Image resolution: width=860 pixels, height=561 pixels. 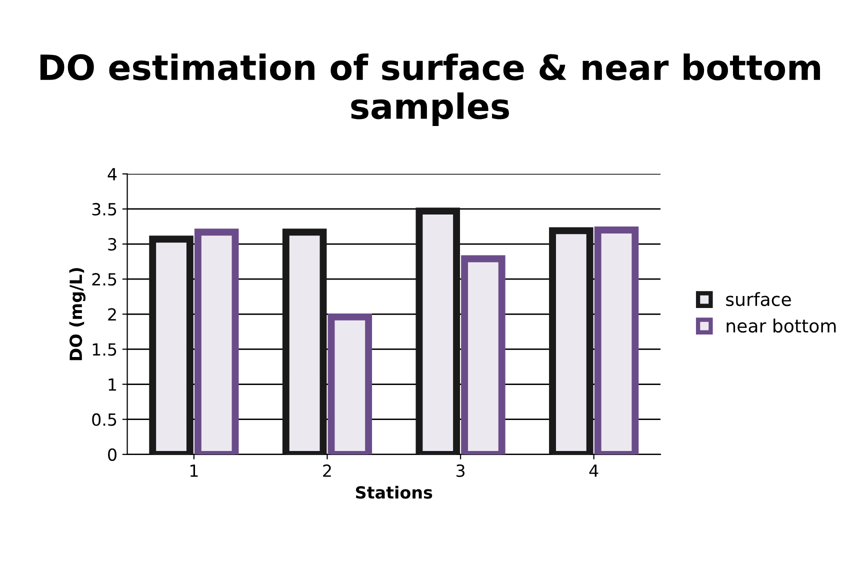 I want to click on chart-title: DO estimation of surface & near bottom samples, so click(x=430, y=90).